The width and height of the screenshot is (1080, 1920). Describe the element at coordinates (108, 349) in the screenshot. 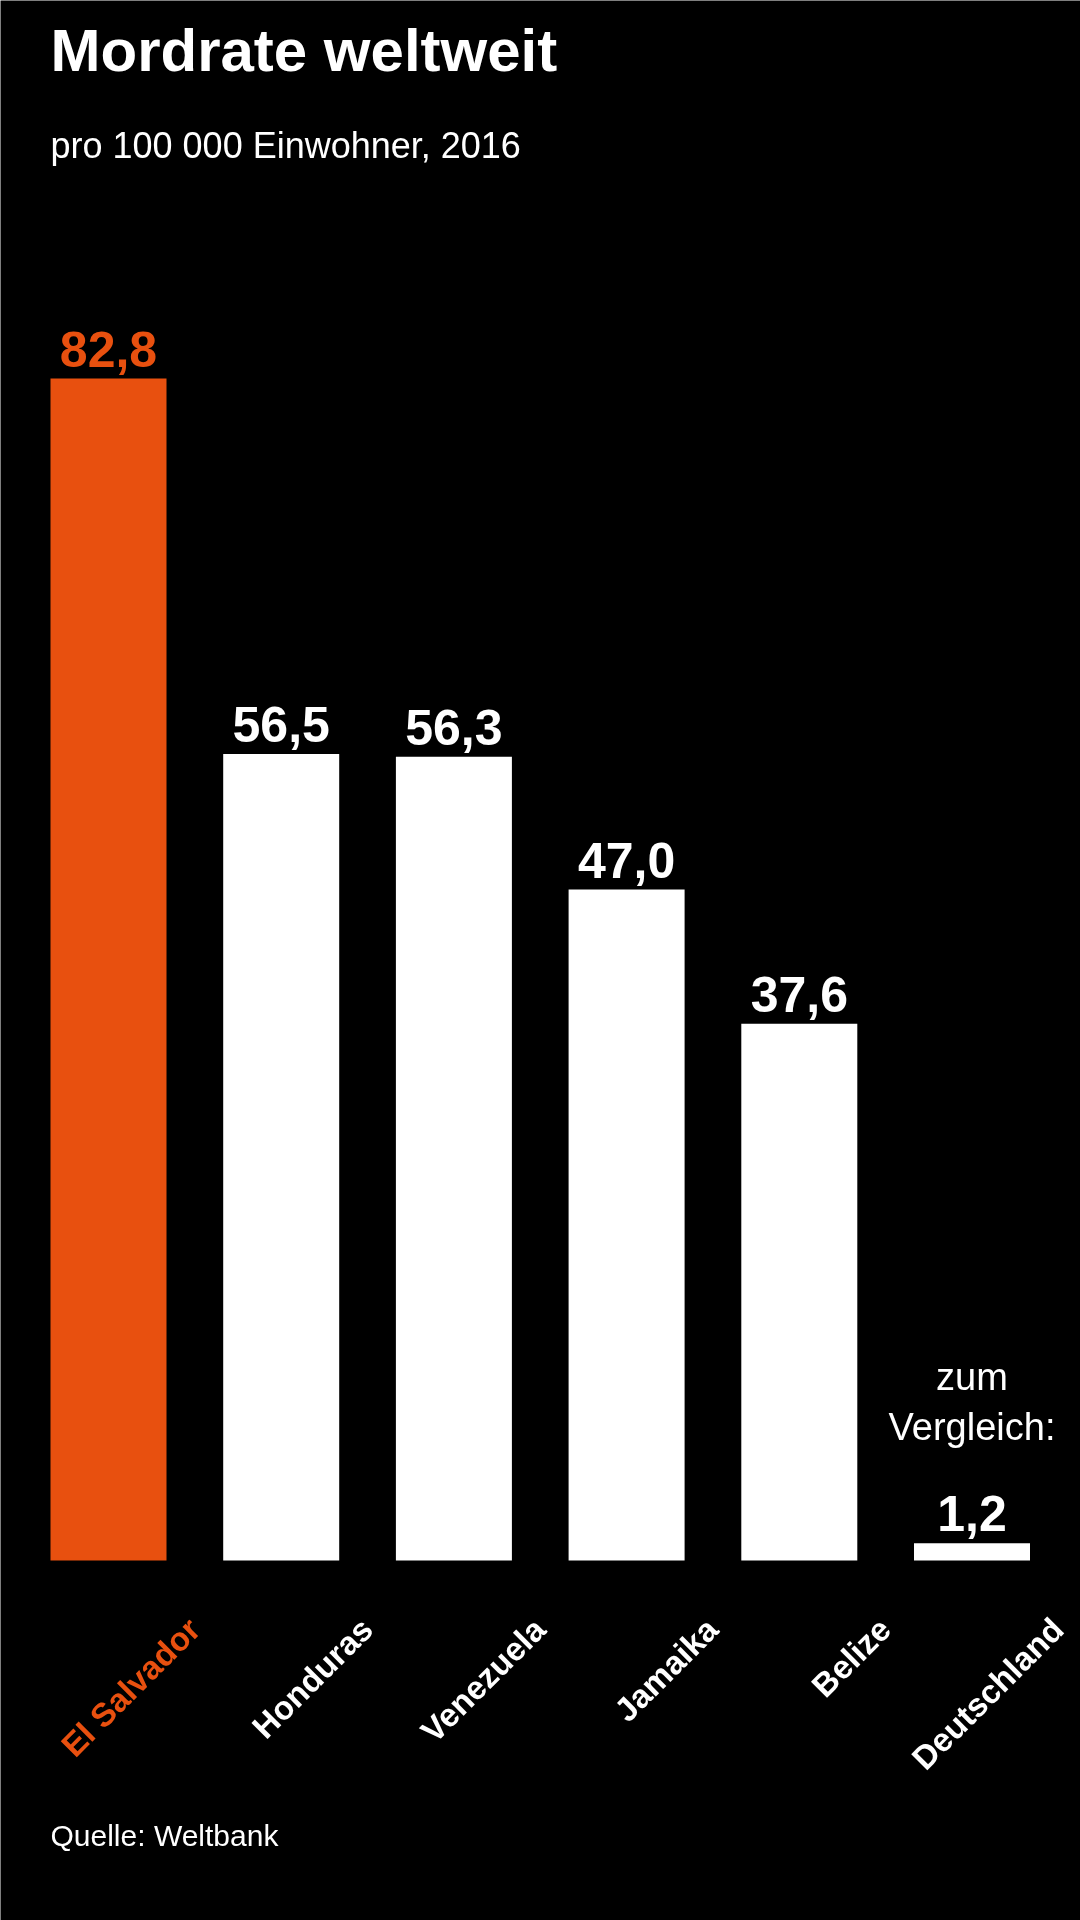

I see `data-label: 82,8` at that location.